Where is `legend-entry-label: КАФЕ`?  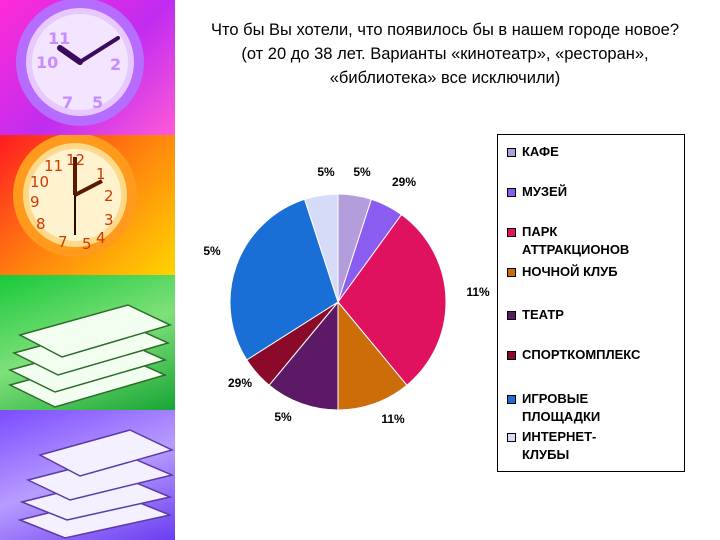
legend-entry-label: КАФЕ is located at coordinates (540, 151).